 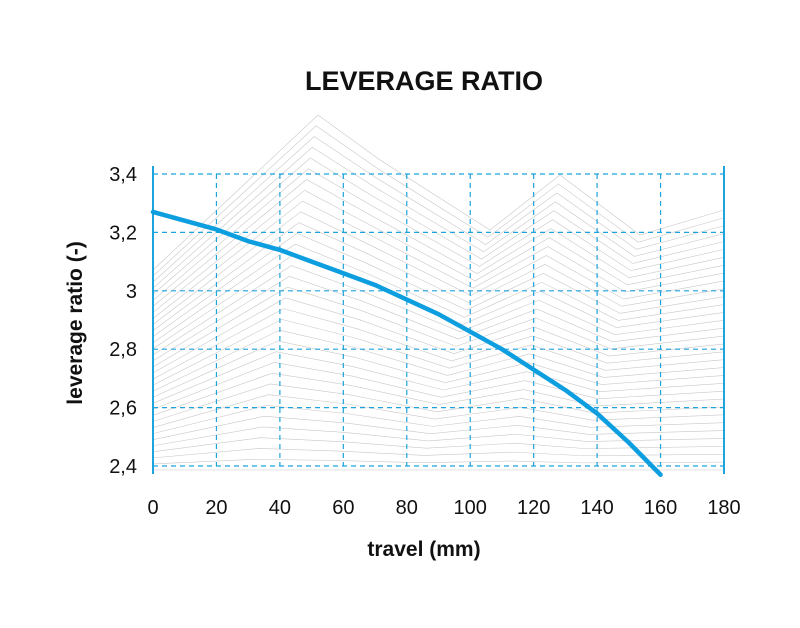 I want to click on y-tick-label: 2,6, so click(x=123, y=409).